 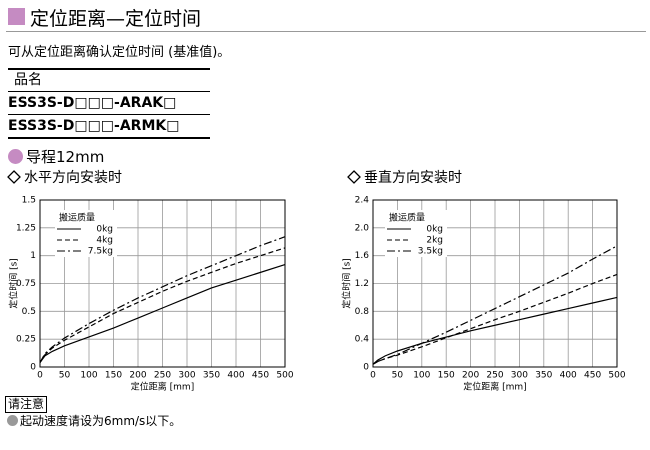 What do you see at coordinates (362, 284) in the screenshot?
I see `y-tick-label: 1.2` at bounding box center [362, 284].